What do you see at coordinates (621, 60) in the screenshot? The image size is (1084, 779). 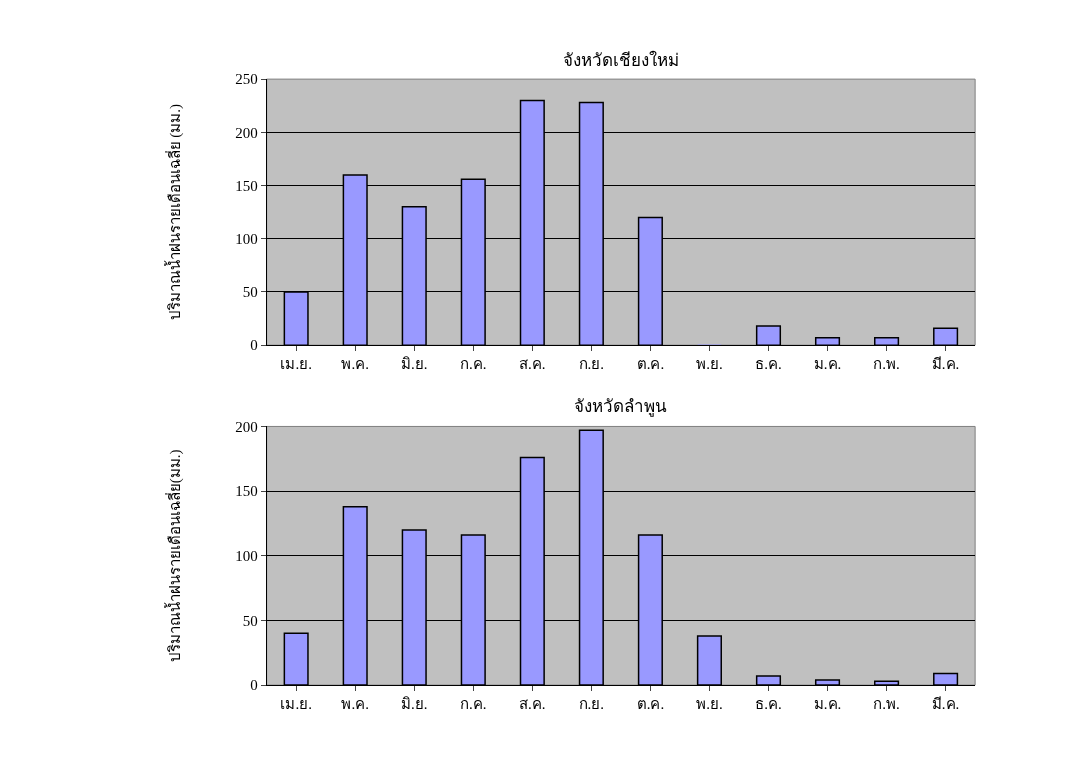 I see `chart-title: จังหวัดเชียงใหม่` at bounding box center [621, 60].